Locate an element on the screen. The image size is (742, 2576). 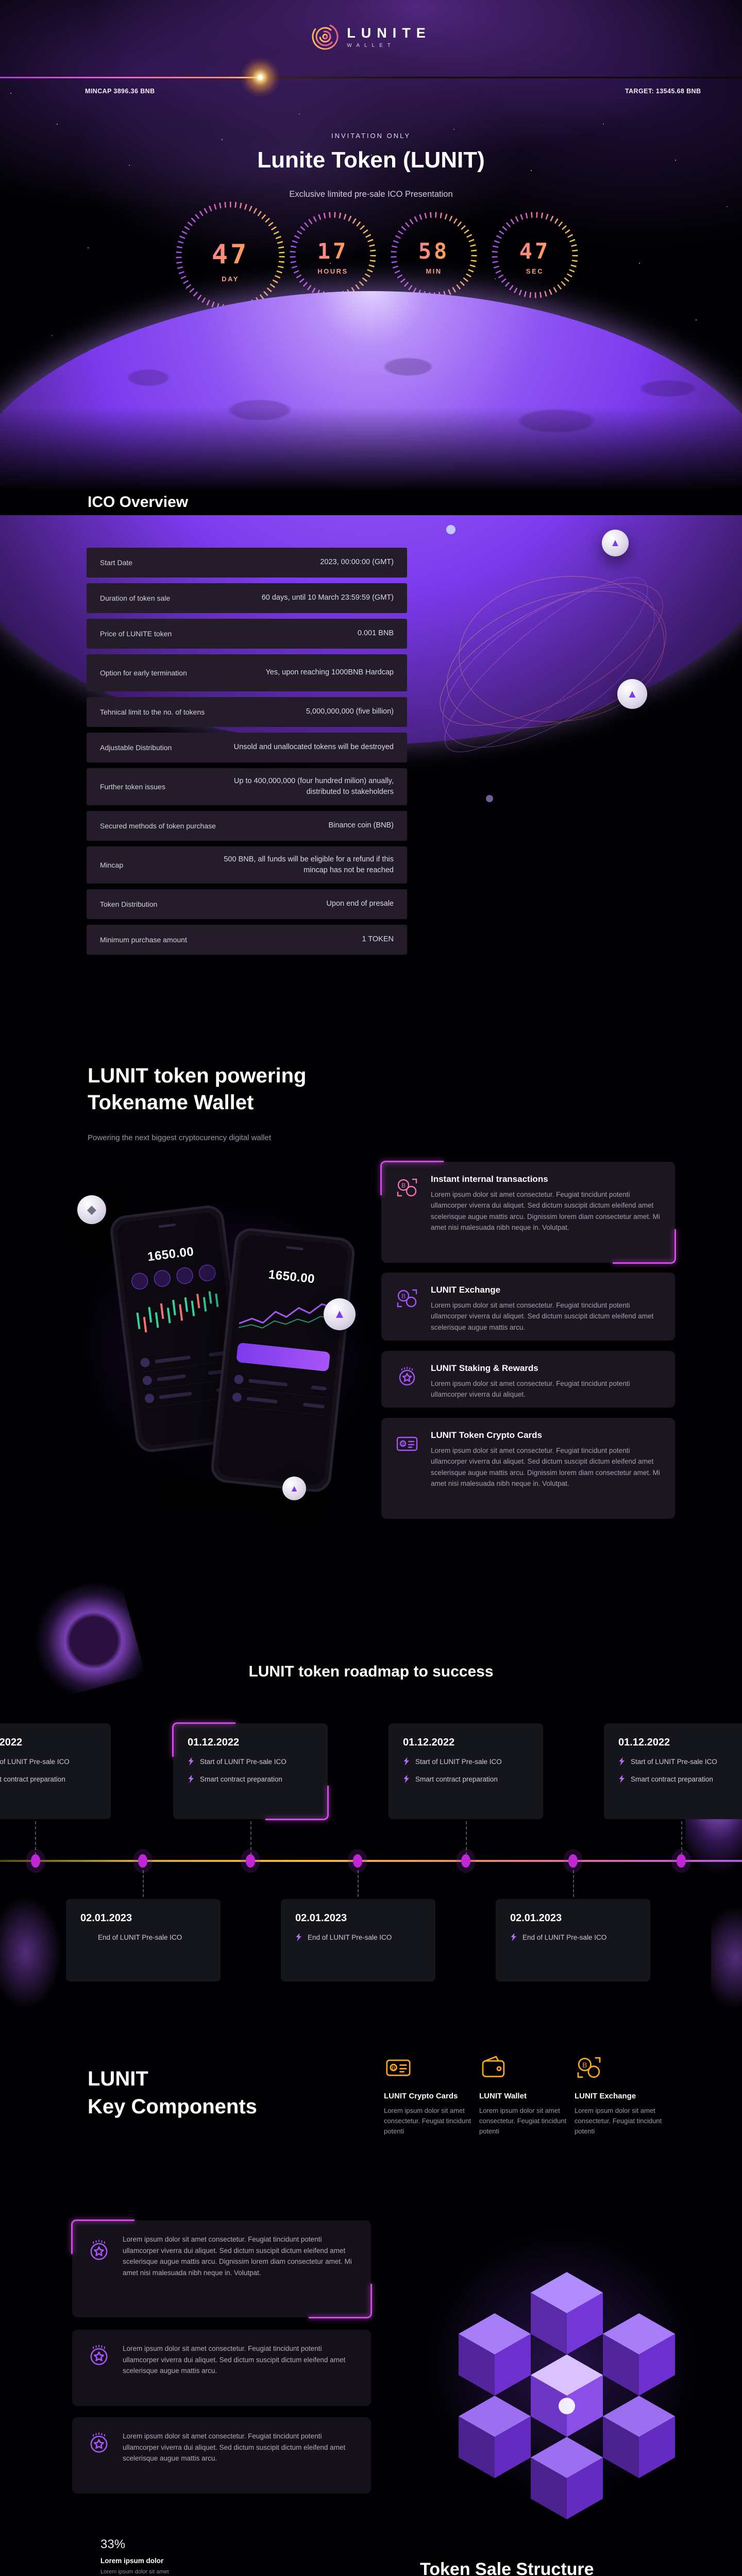
component-title: LUNIT Wallet is located at coordinates (503, 2096).